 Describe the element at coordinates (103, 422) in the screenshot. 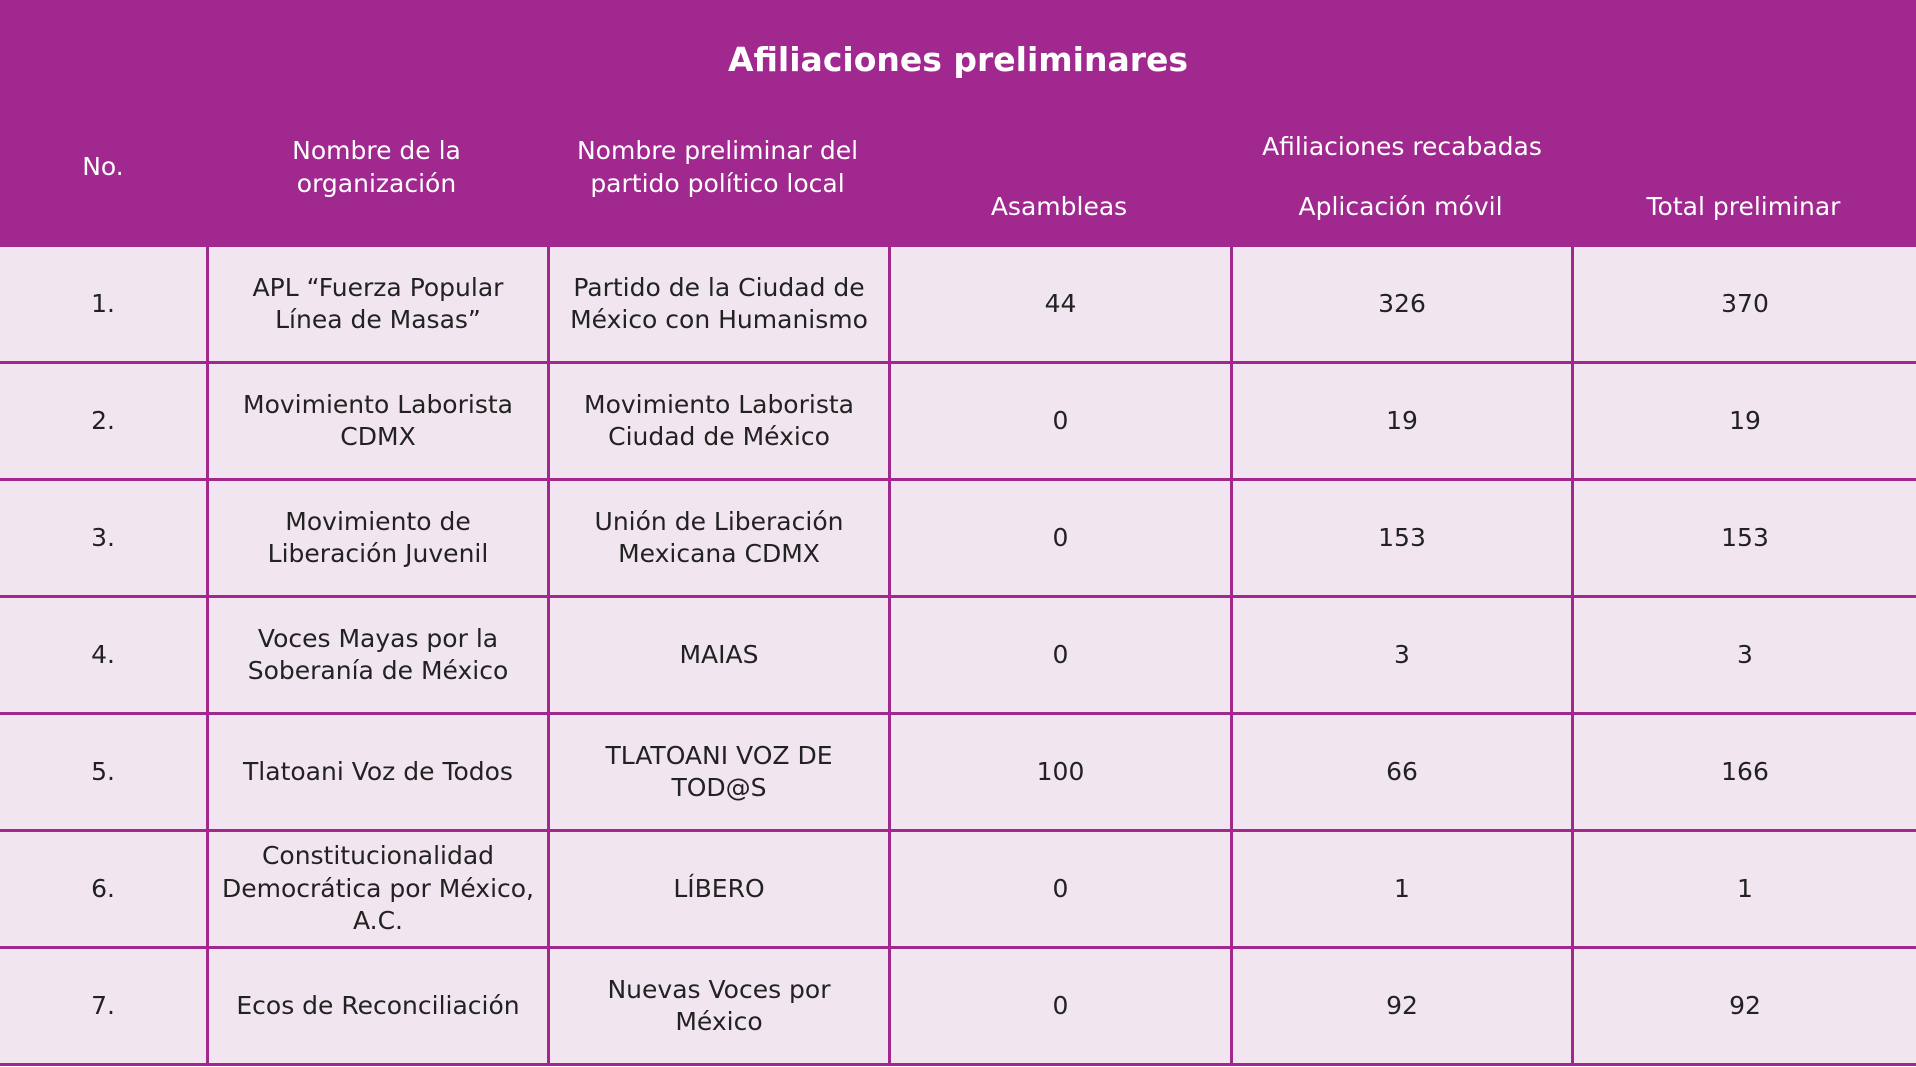

I see `table-cell: 2.` at that location.